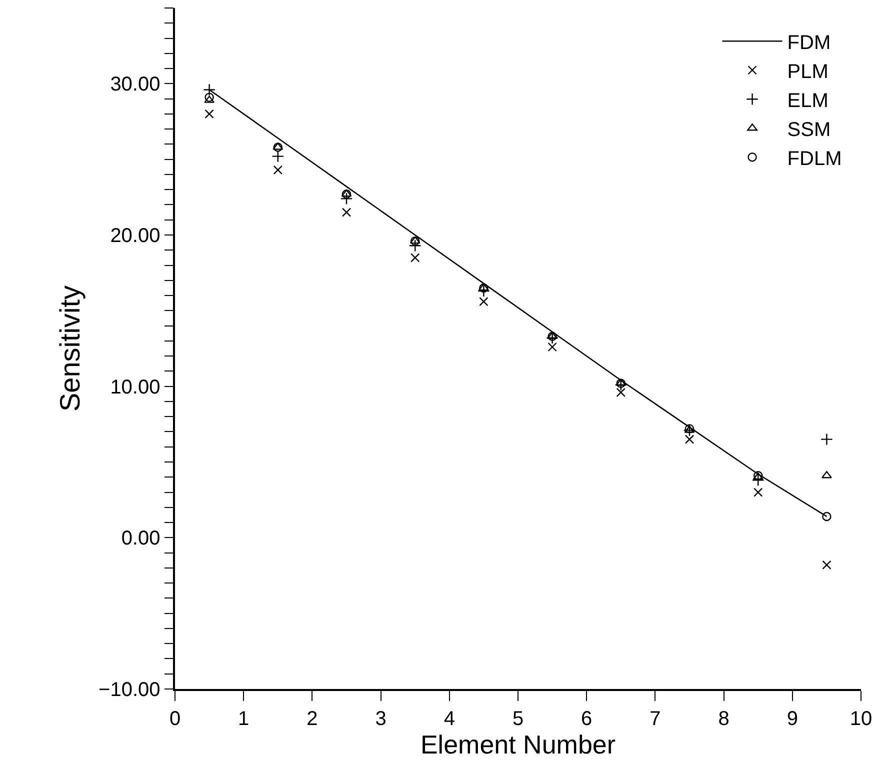 The image size is (881, 784). Describe the element at coordinates (70, 348) in the screenshot. I see `y-axis-title: Sensitivity` at that location.